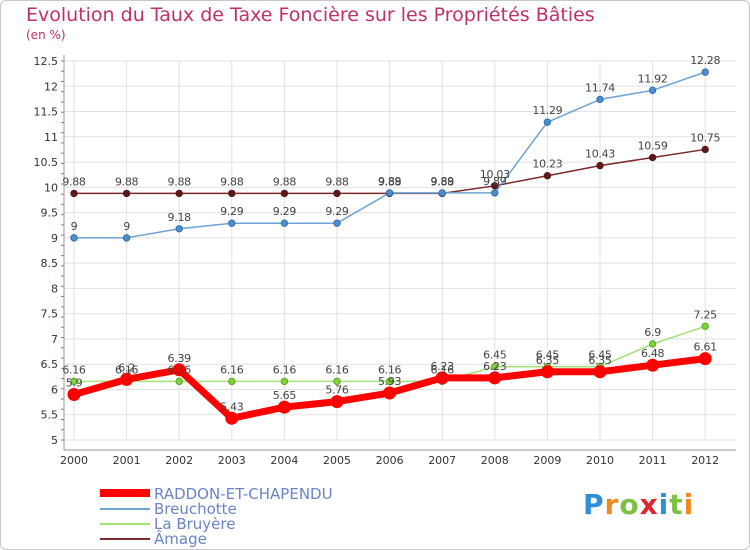 The image size is (750, 550). Describe the element at coordinates (74, 369) in the screenshot. I see `data-label-la-bruyere-2000: 6.16` at that location.